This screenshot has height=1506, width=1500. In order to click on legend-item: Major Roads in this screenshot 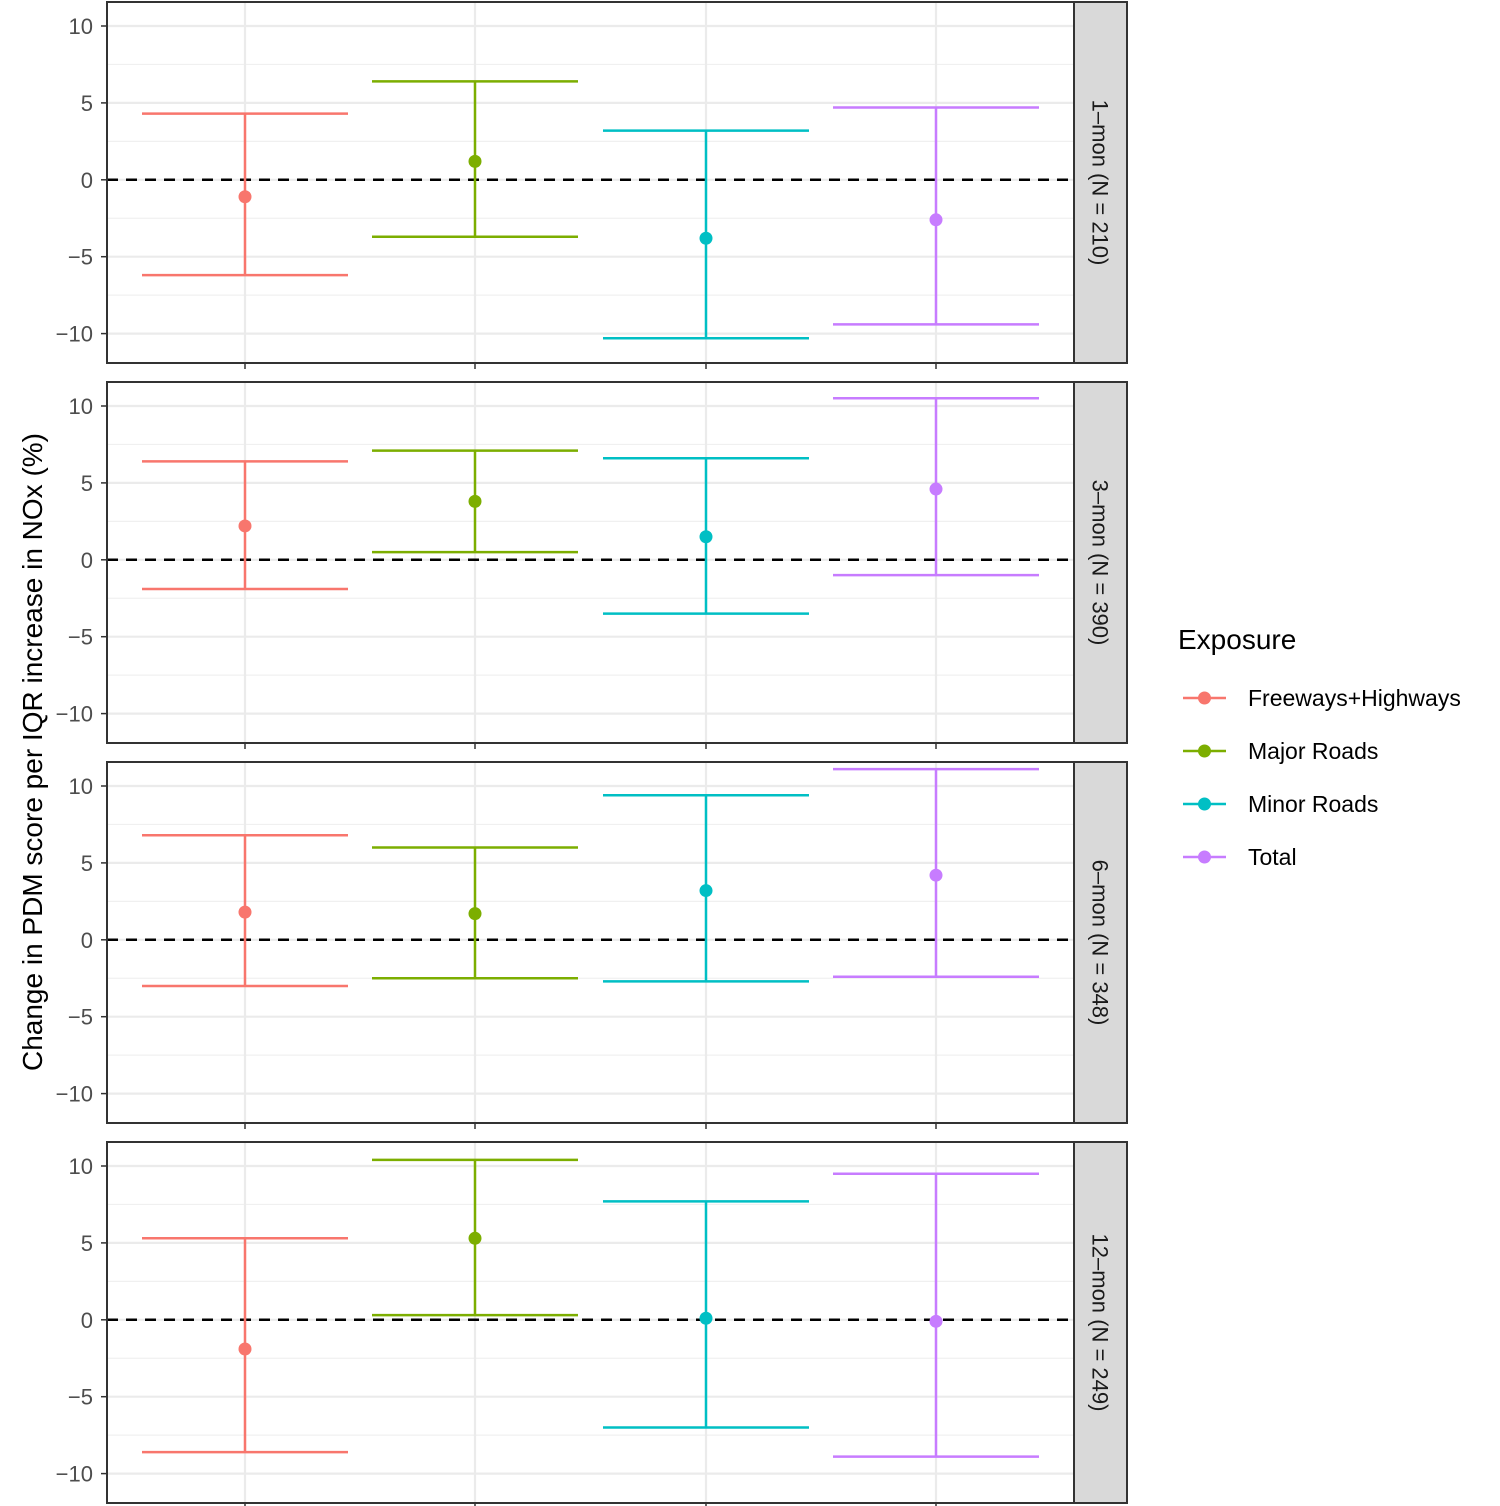, I will do `click(1280, 751)`.